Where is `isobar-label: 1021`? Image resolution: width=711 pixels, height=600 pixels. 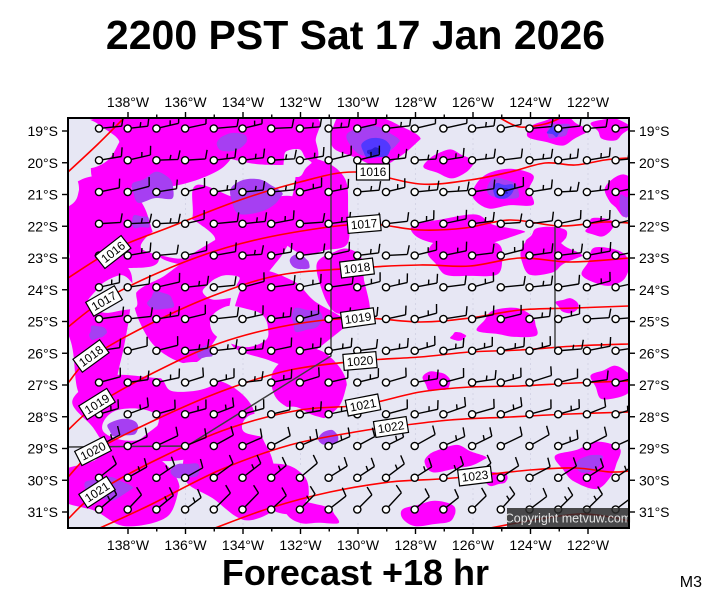
isobar-label: 1021 is located at coordinates (363, 405).